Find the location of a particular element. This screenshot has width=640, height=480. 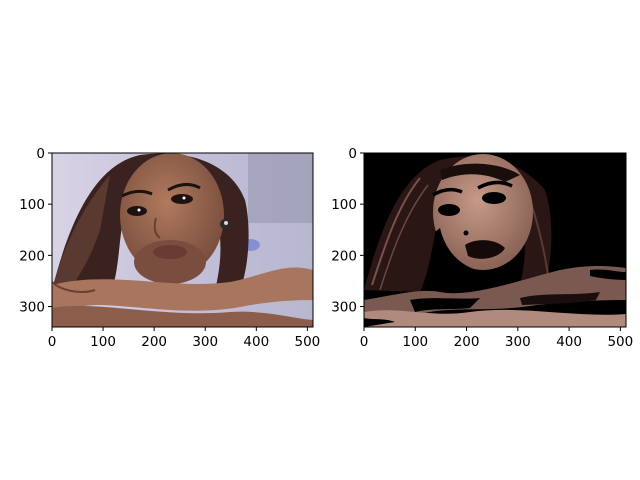

image-panel-original is located at coordinates (182, 240).